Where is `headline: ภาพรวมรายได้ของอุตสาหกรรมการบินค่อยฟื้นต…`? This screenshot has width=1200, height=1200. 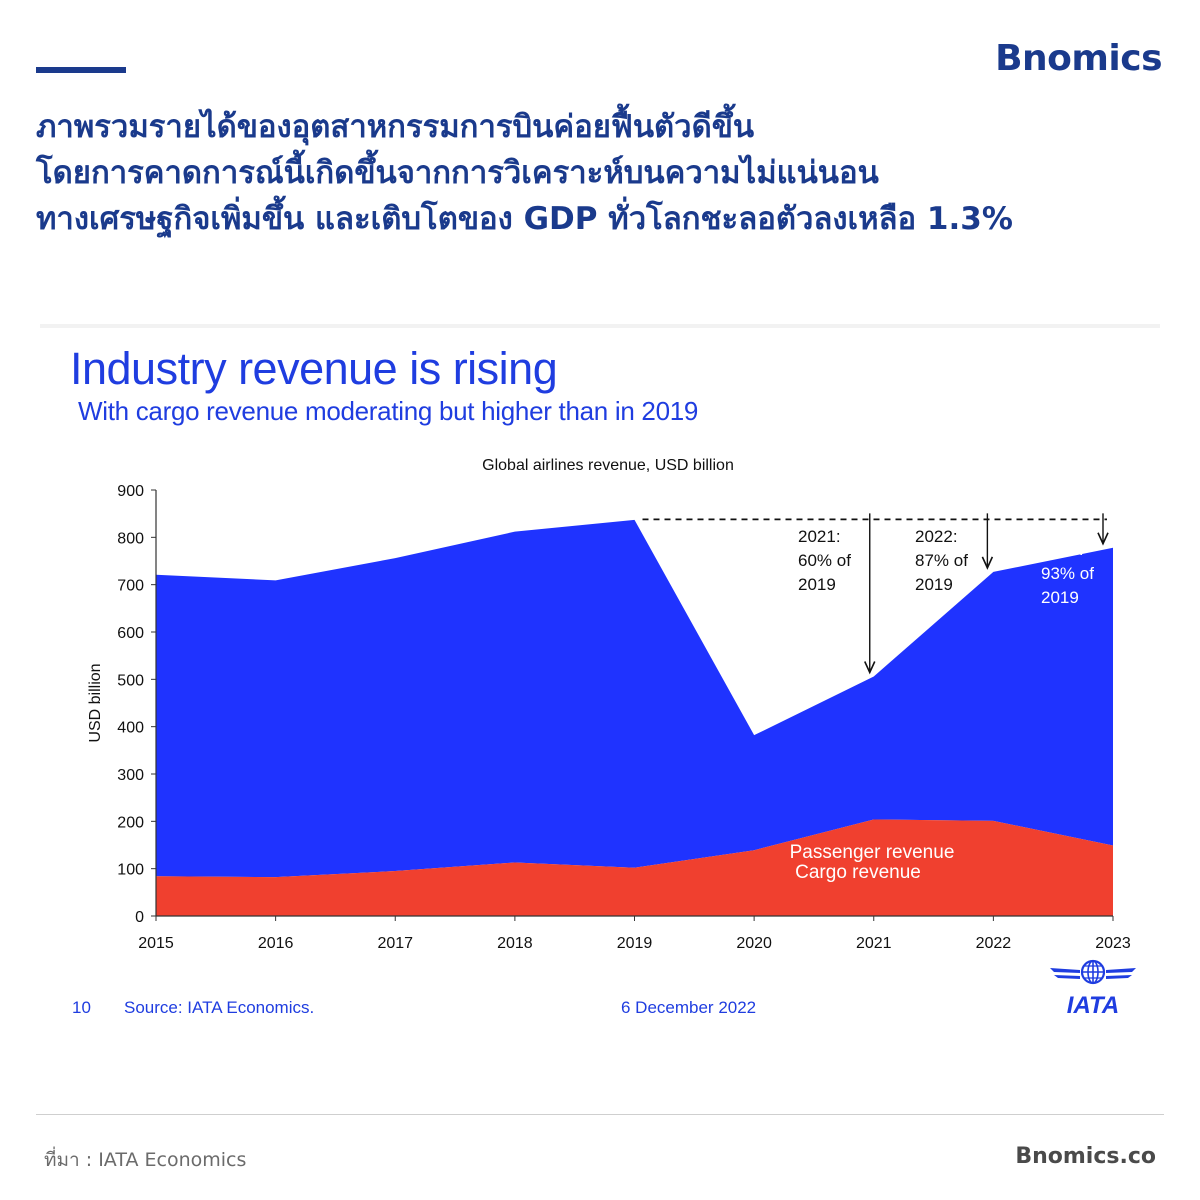
headline: ภาพรวมรายได้ของอุตสาหกรรมการบินค่อยฟื้นต… is located at coordinates (606, 173).